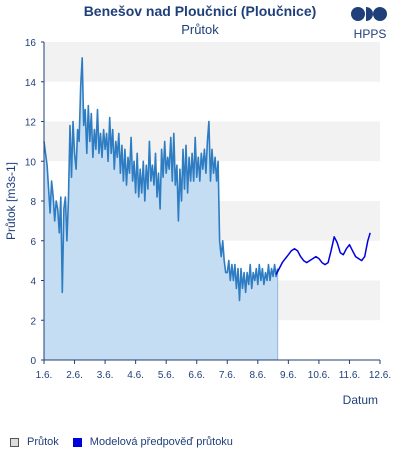  Describe the element at coordinates (33, 321) in the screenshot. I see `y-tick-label: 2` at that location.